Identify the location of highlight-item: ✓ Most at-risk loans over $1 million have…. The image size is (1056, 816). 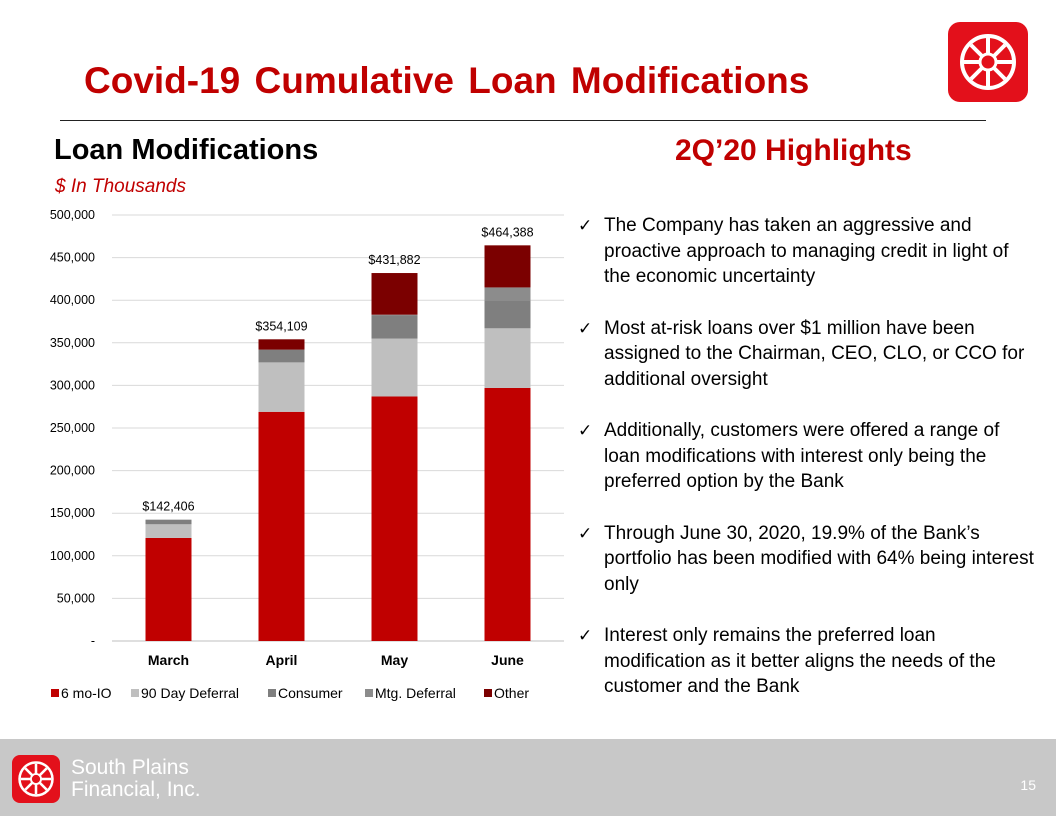
(808, 354).